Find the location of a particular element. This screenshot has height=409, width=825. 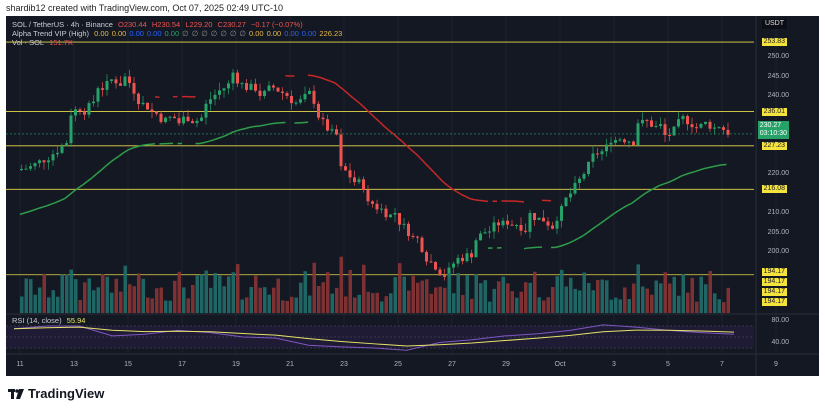

volume-name: Vol · SOL is located at coordinates (28, 42).